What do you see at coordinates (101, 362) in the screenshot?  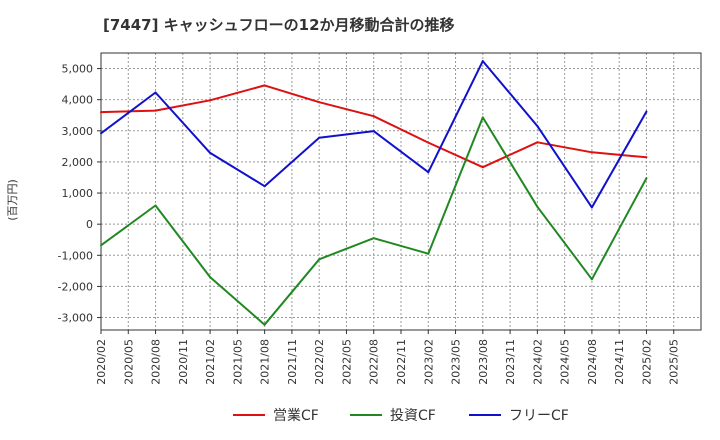 I see `x-tick-label: 2020/02` at bounding box center [101, 362].